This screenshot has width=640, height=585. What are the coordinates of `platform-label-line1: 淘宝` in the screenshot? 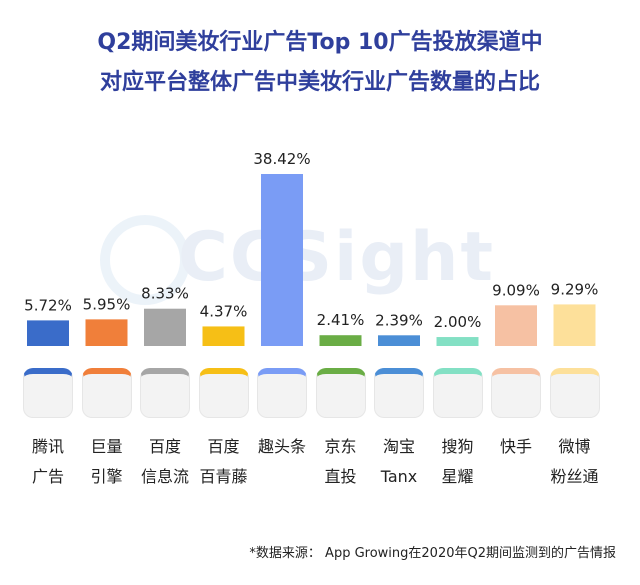 It's located at (398, 446).